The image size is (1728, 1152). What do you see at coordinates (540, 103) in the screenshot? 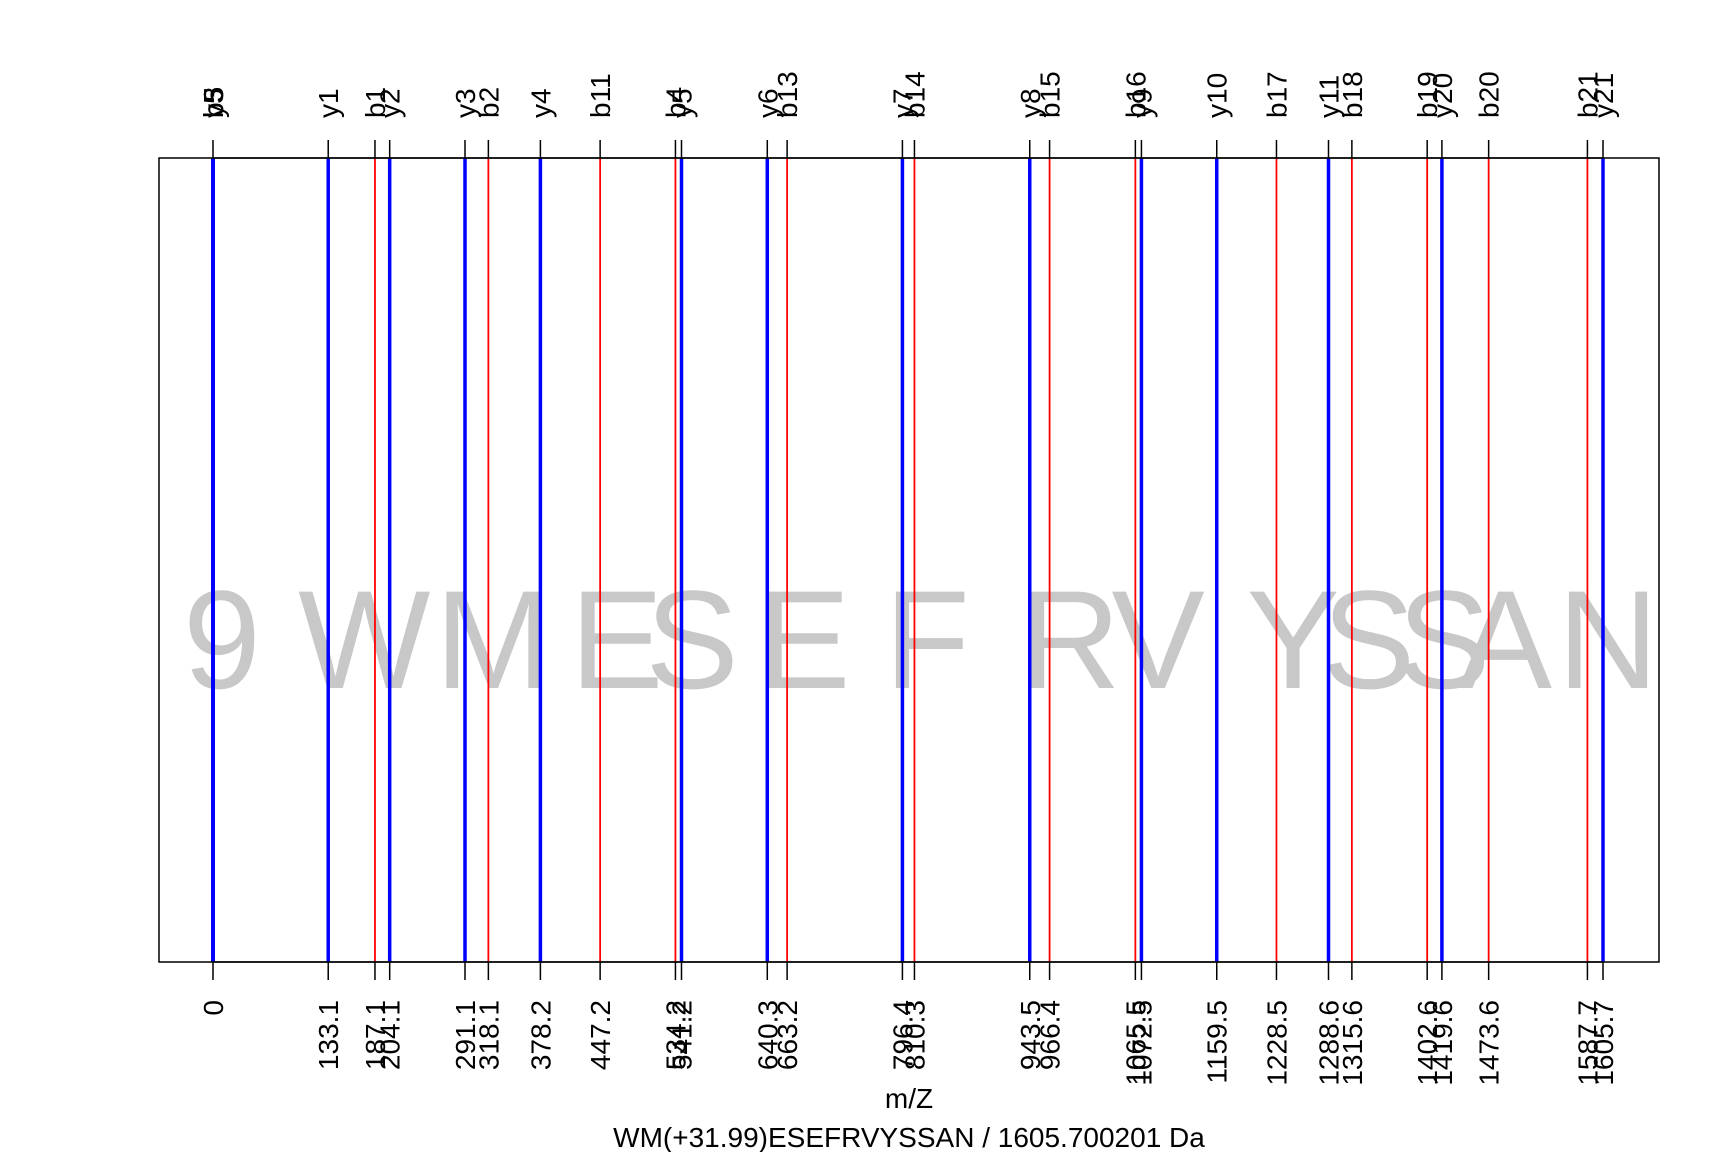
I see `ion-label-y4: y4` at bounding box center [540, 103].